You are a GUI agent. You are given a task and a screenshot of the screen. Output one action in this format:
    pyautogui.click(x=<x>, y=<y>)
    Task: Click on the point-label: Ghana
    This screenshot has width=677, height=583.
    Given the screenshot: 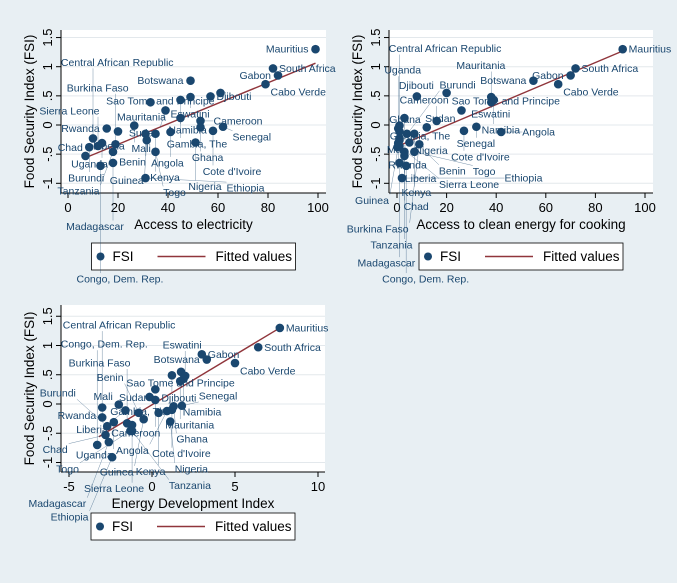 What is the action you would take?
    pyautogui.click(x=405, y=120)
    